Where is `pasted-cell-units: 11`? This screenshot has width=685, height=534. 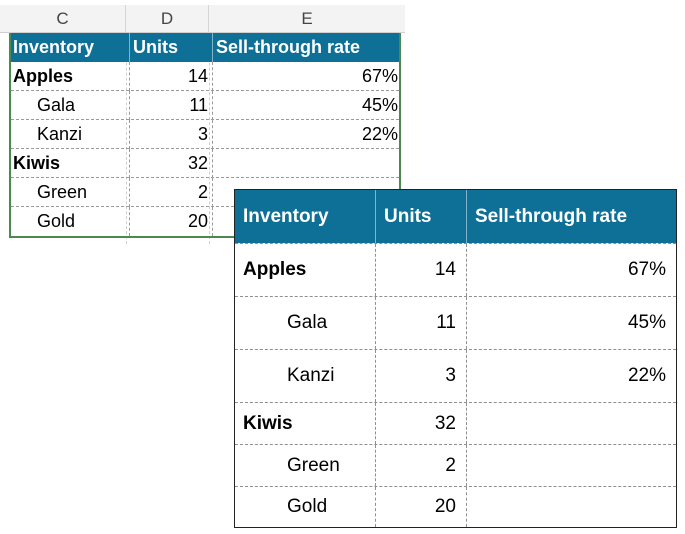 pasted-cell-units: 11 is located at coordinates (420, 323).